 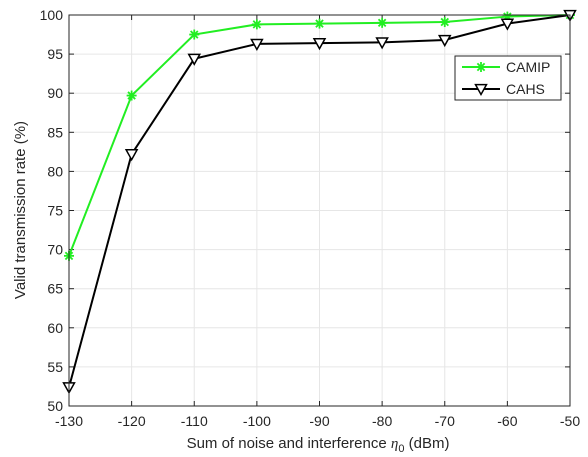 I want to click on x-tick-label: -130, so click(x=69, y=421).